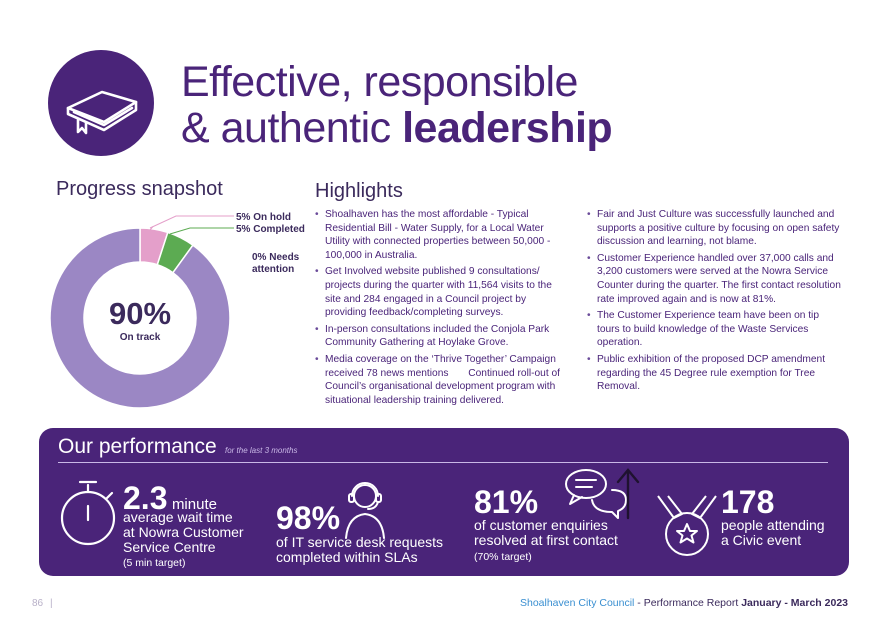 The height and width of the screenshot is (628, 888). What do you see at coordinates (270, 229) in the screenshot?
I see `legend-completed: 5% Completed` at bounding box center [270, 229].